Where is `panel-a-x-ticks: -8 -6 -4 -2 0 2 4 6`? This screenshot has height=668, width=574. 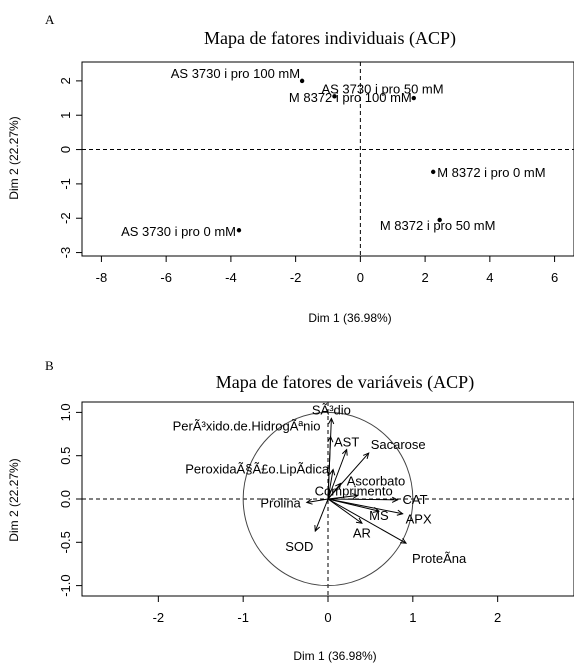 panel-a-x-ticks: -8 -6 -4 -2 0 2 4 6 is located at coordinates (327, 270).